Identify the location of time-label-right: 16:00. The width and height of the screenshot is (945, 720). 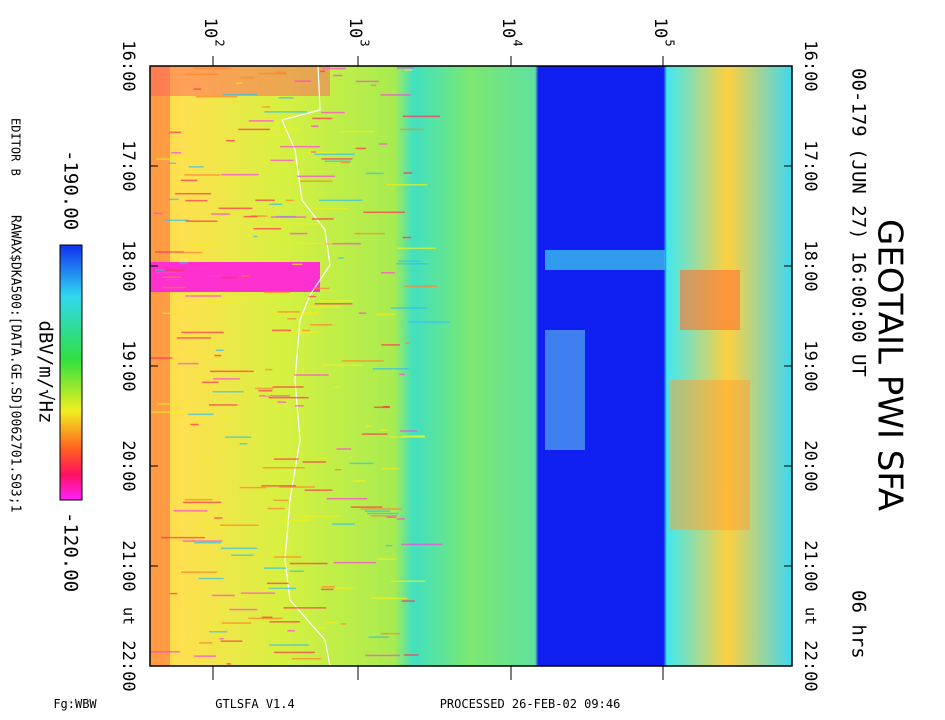
(810, 65).